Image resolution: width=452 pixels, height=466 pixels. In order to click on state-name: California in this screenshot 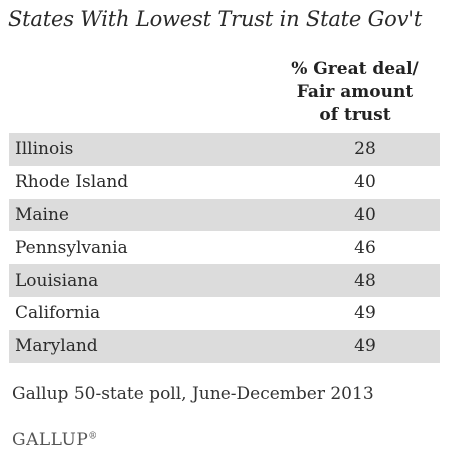, I will do `click(58, 313)`.